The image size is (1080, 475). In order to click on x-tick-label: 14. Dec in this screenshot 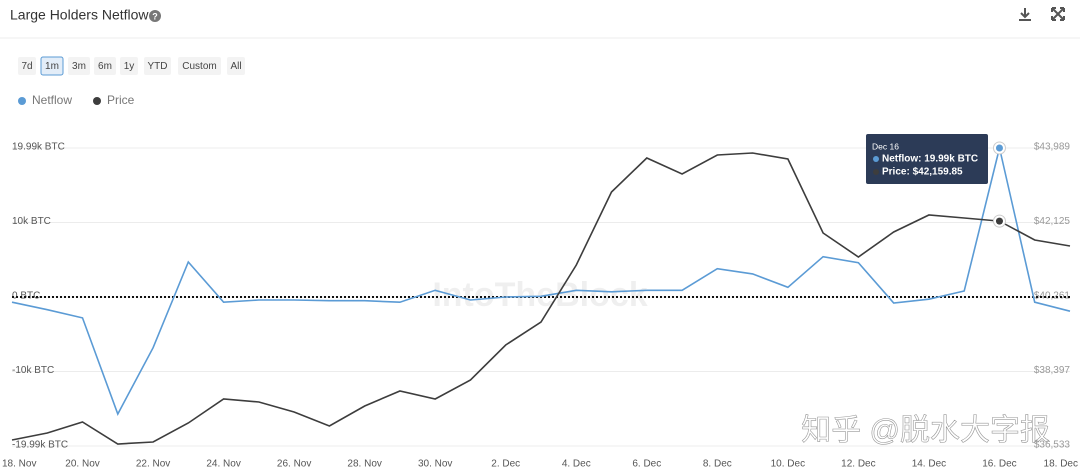, I will do `click(929, 464)`.